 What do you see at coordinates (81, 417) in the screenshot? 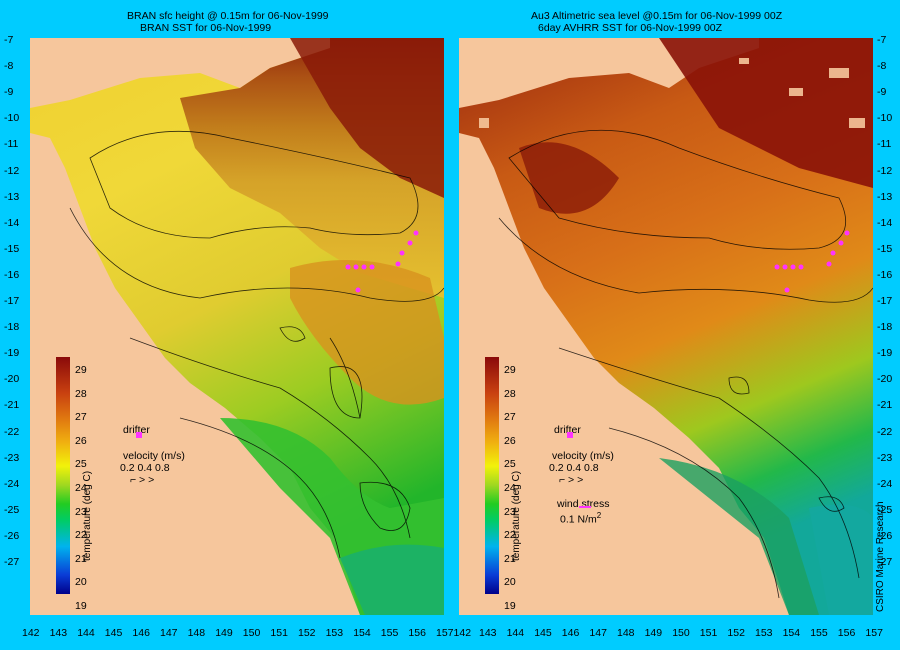
I see `colorbar-tick: 27` at bounding box center [81, 417].